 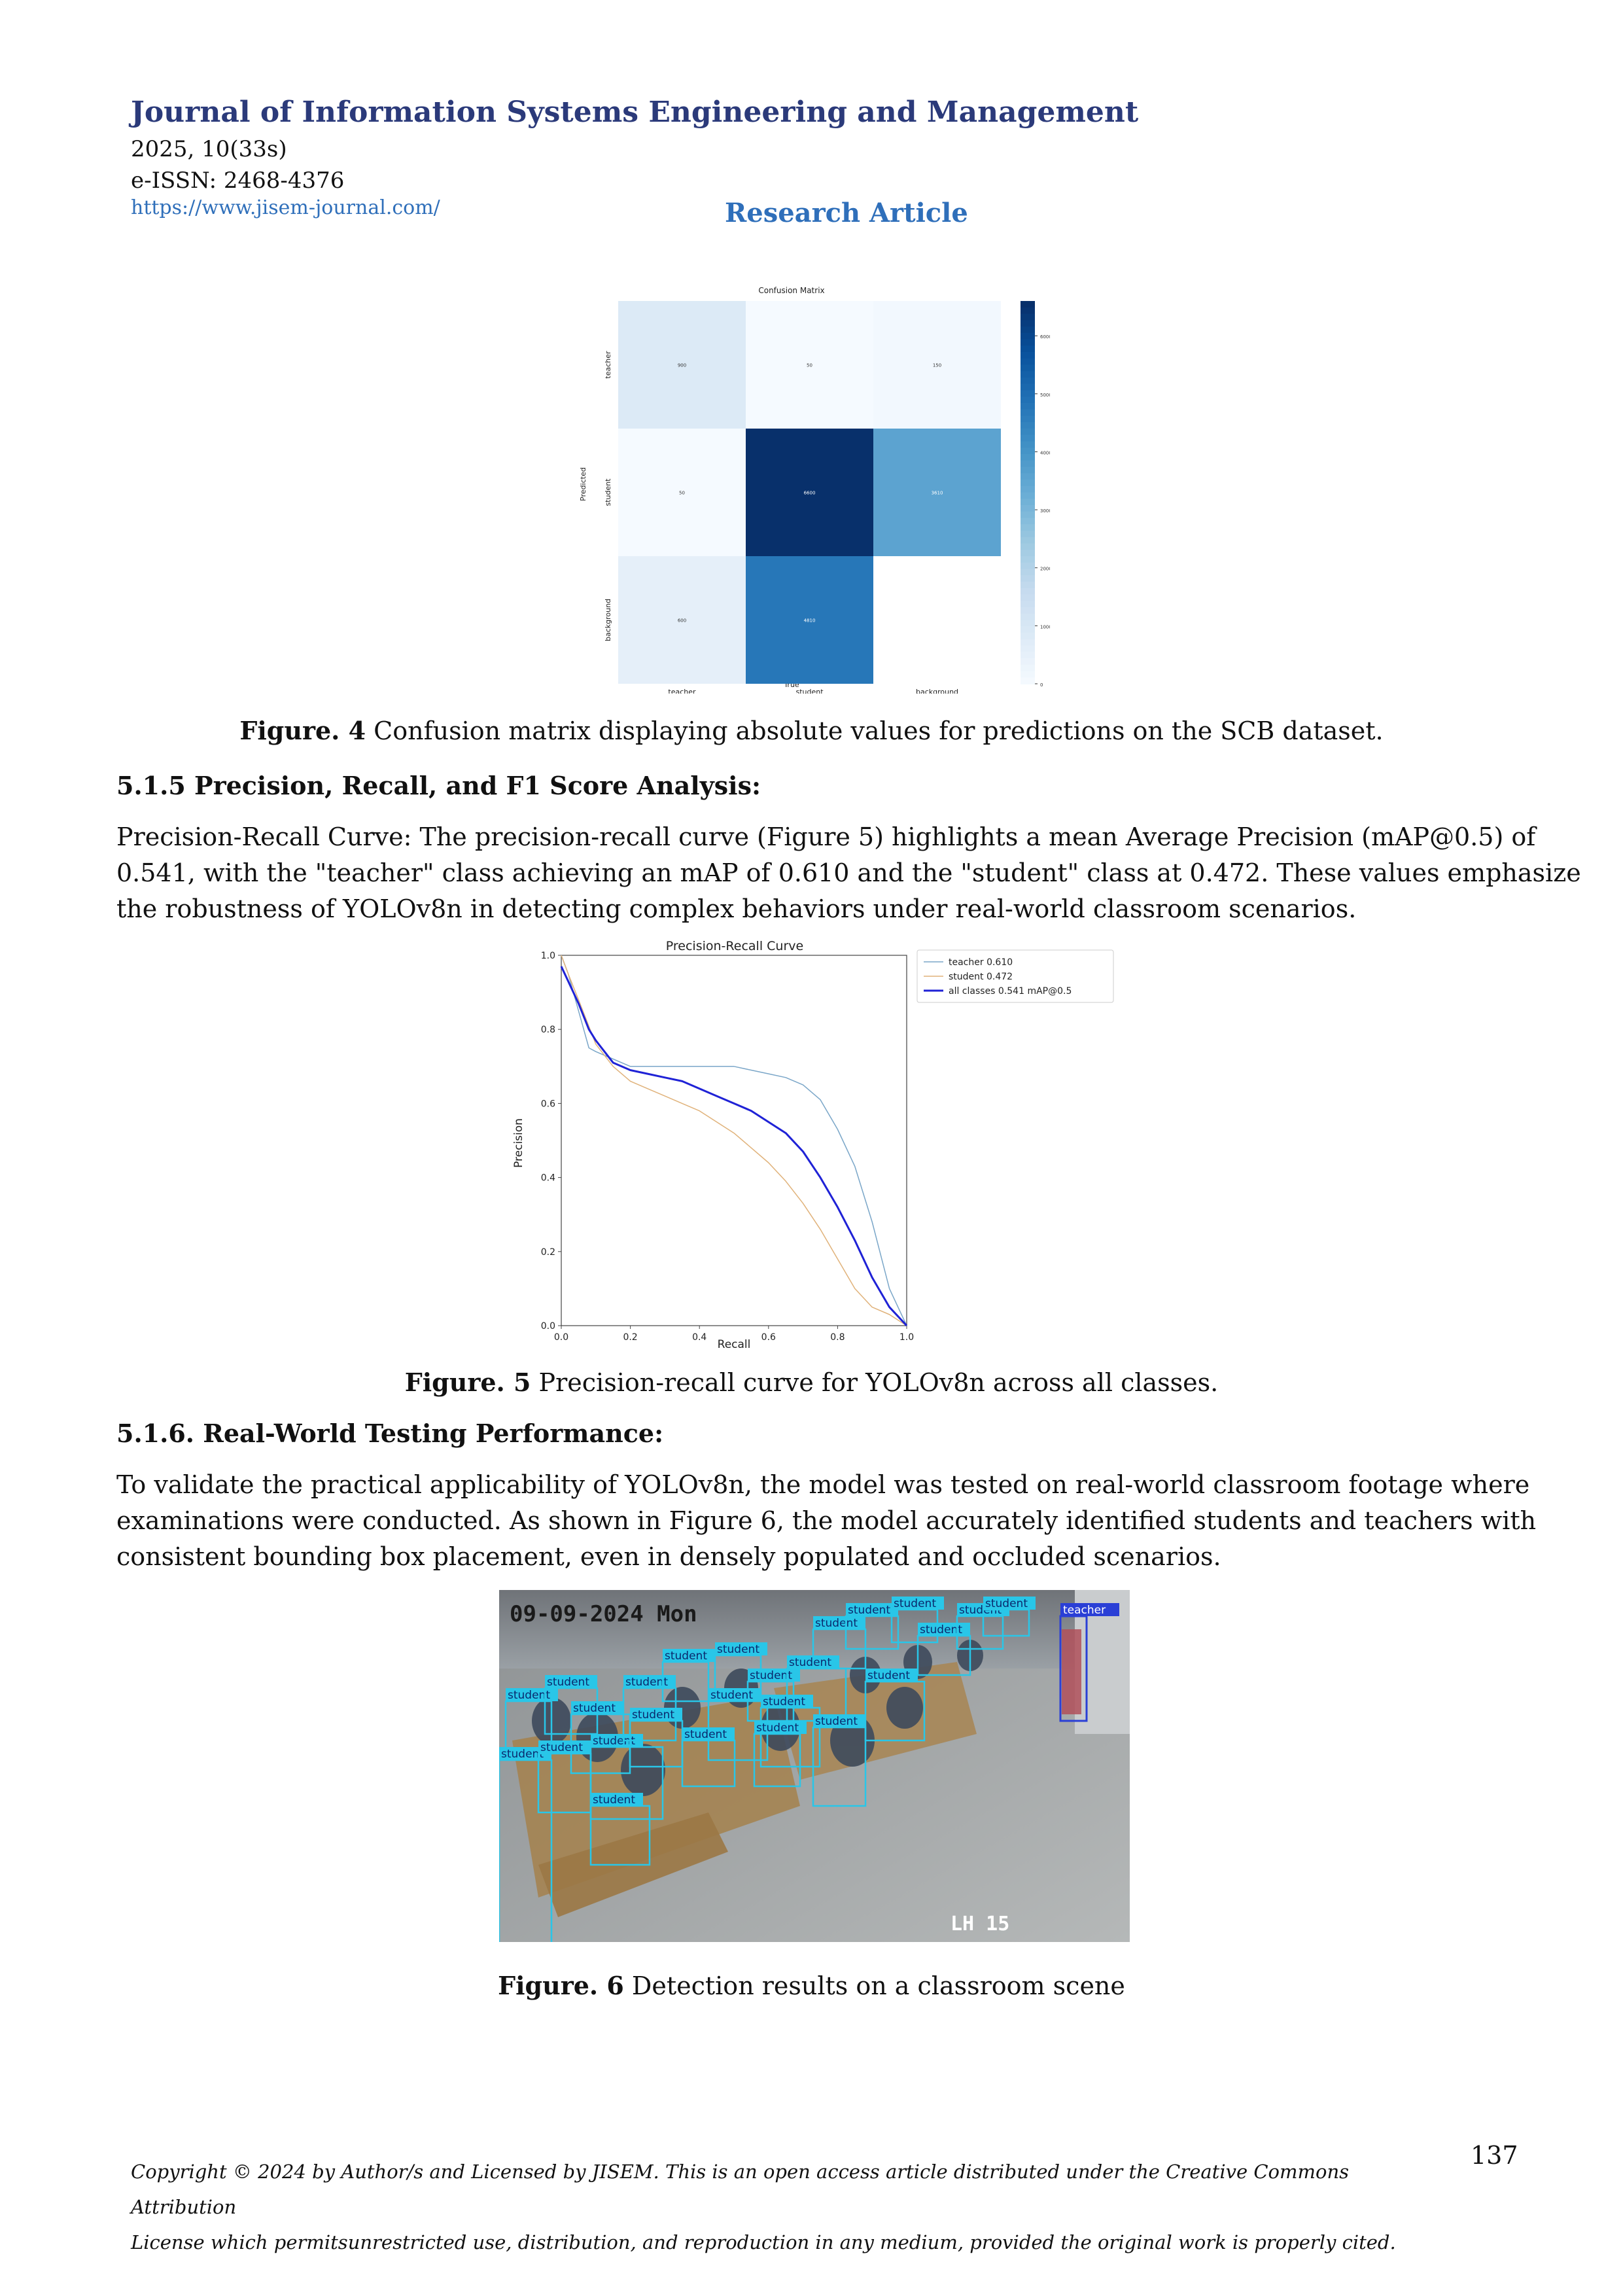 I want to click on volume-issue: 2025, 10(33s), so click(x=209, y=149).